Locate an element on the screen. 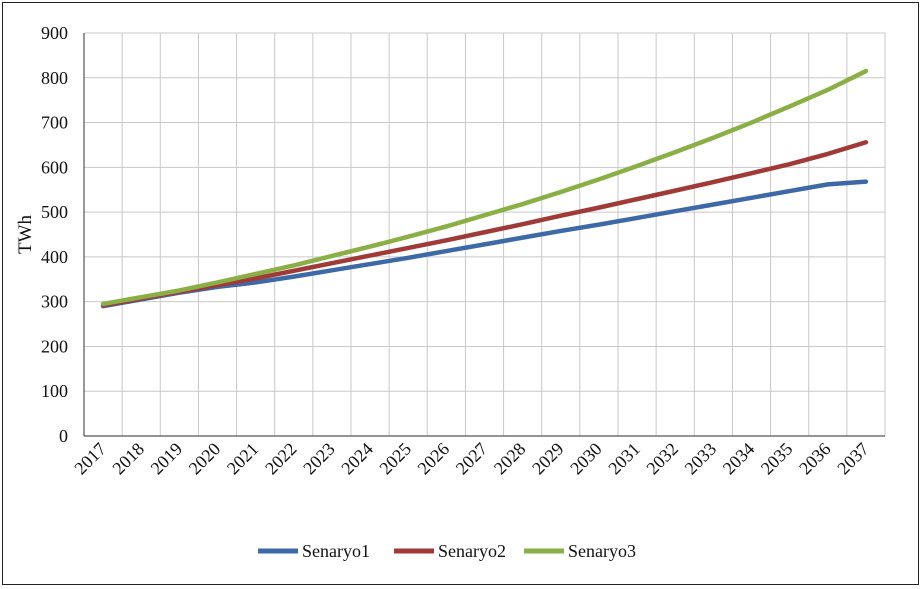 Image resolution: width=923 pixels, height=589 pixels. y-tick-label: 300 is located at coordinates (54, 302).